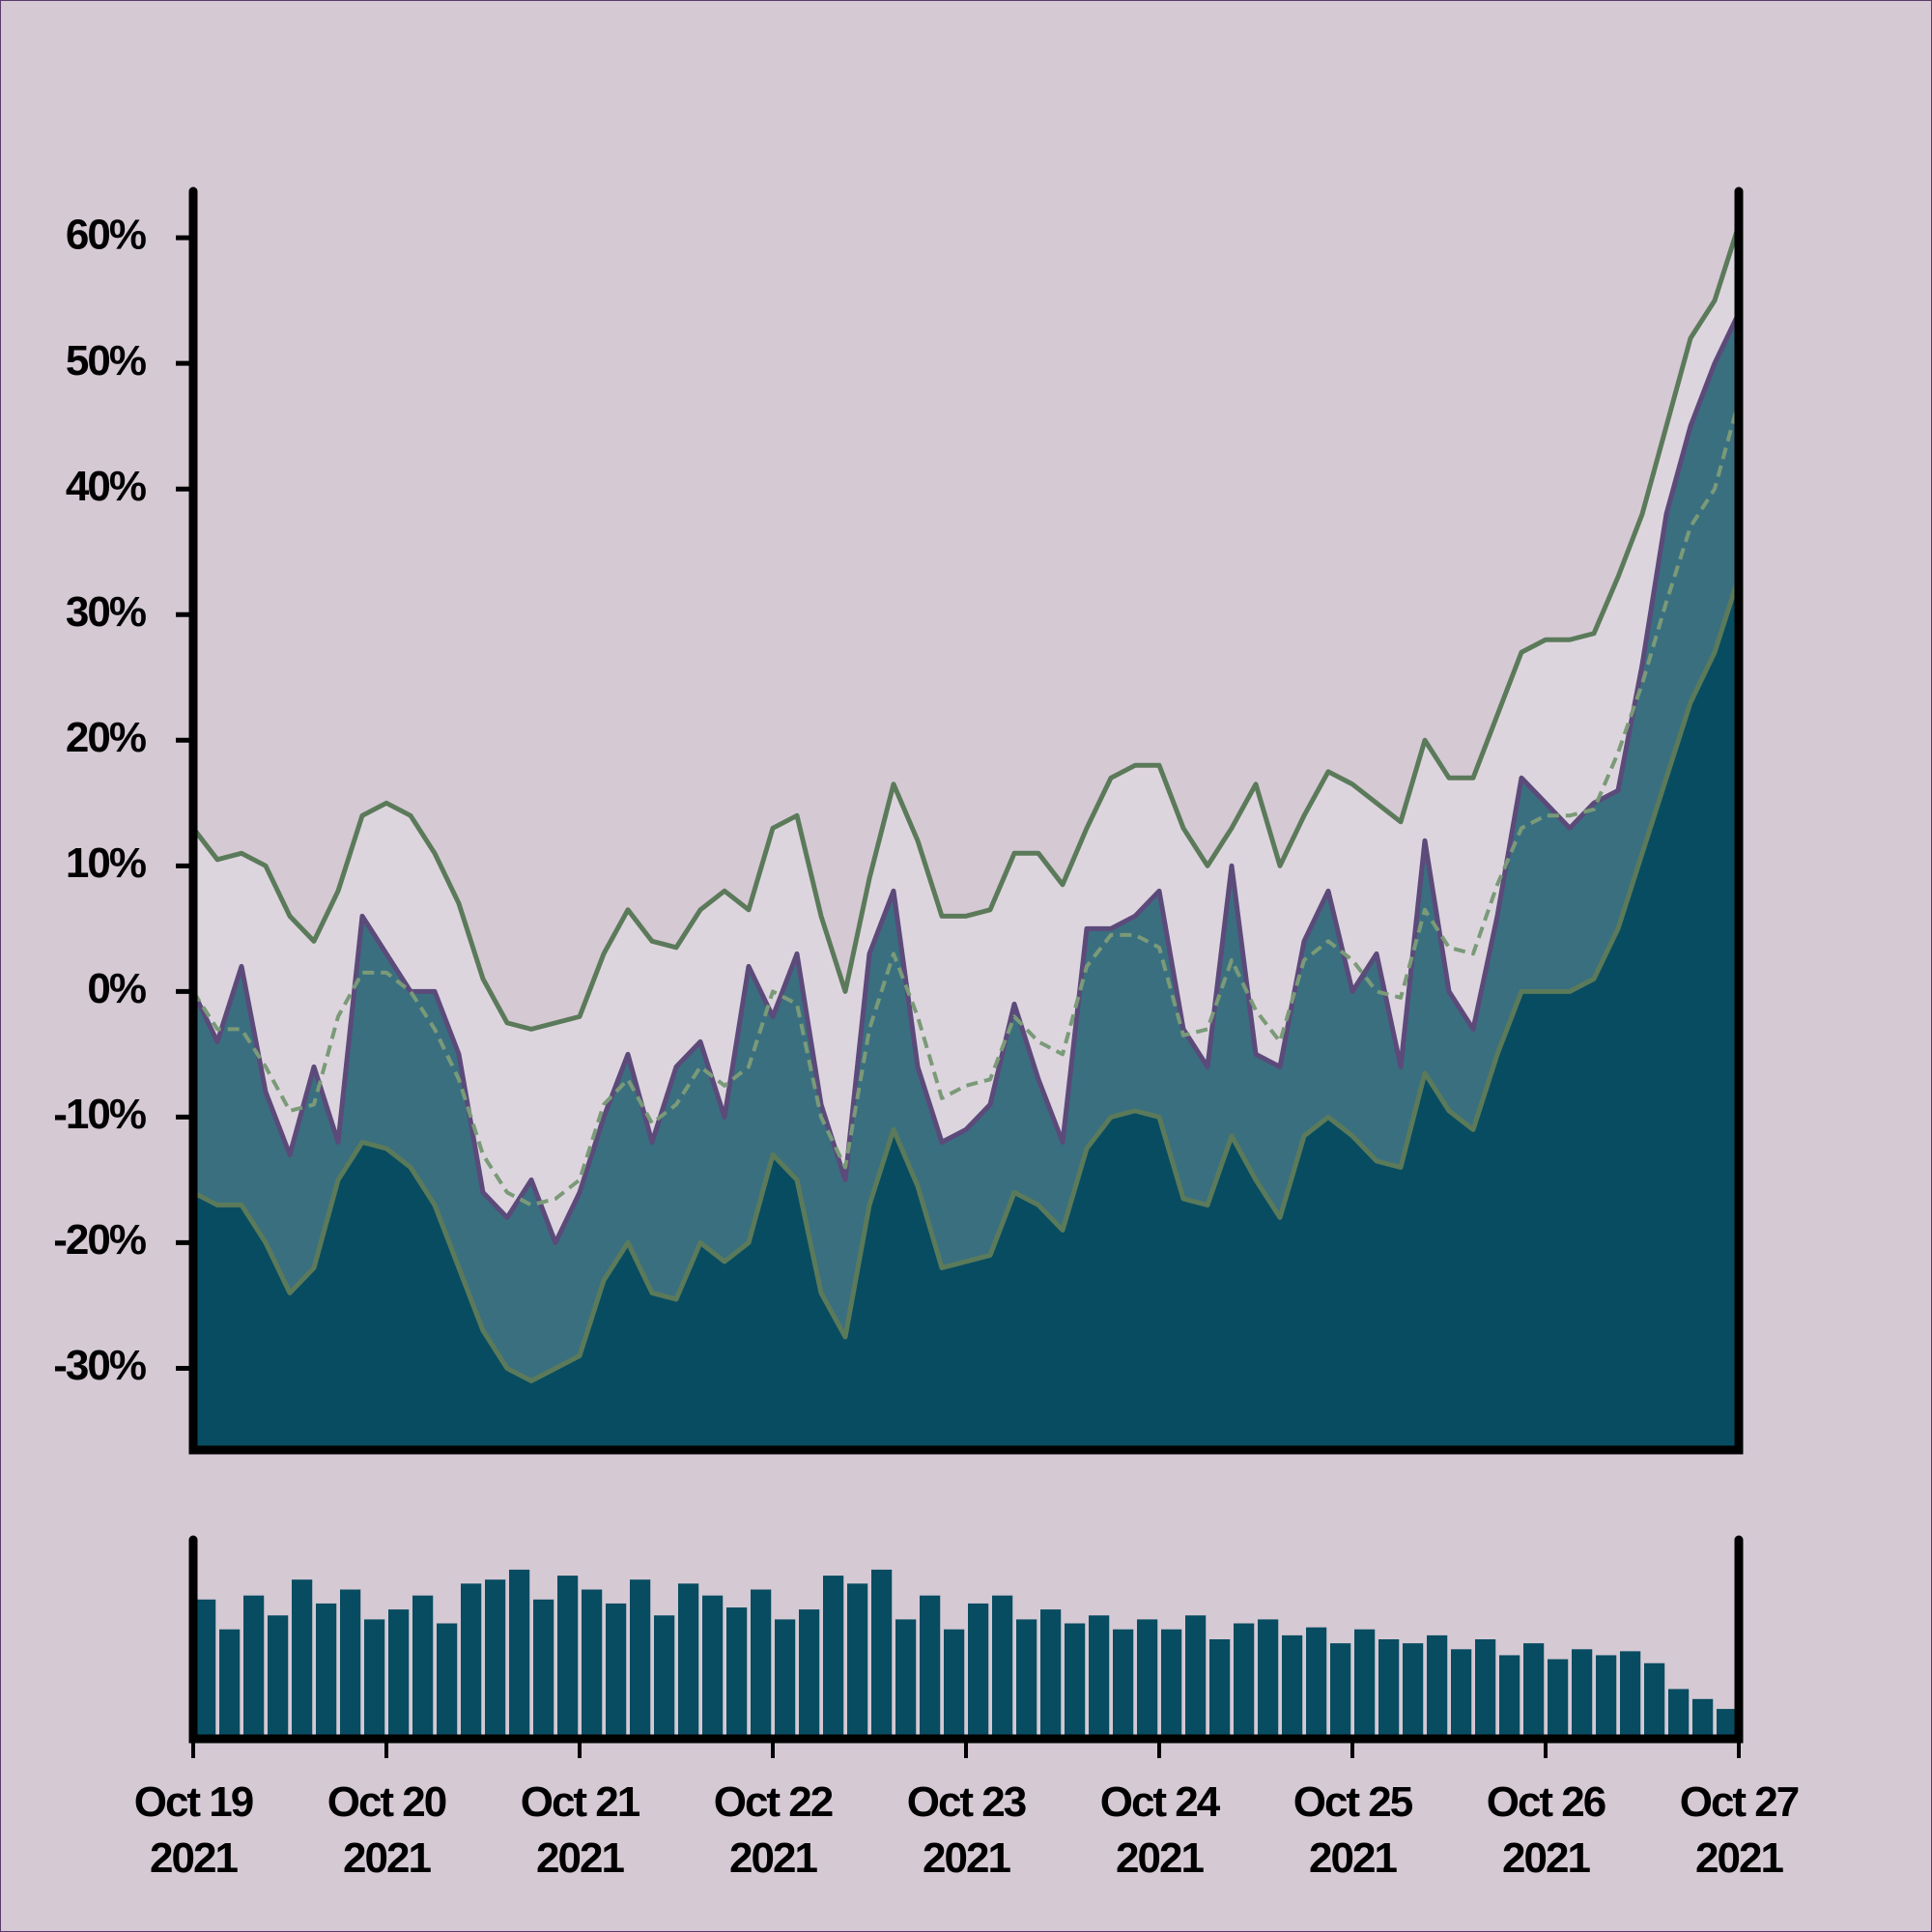 This screenshot has height=1932, width=1932. I want to click on axis-frame, so click(966, 1639).